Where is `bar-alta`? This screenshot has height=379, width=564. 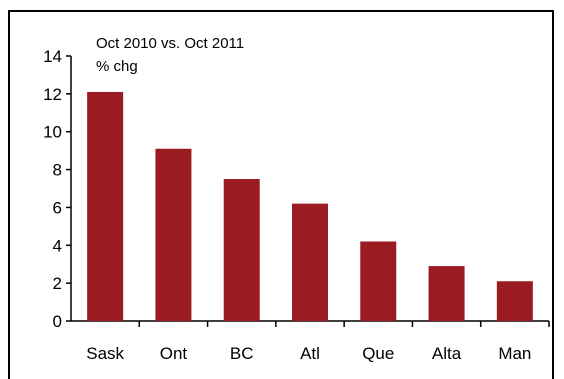
bar-alta is located at coordinates (446, 293).